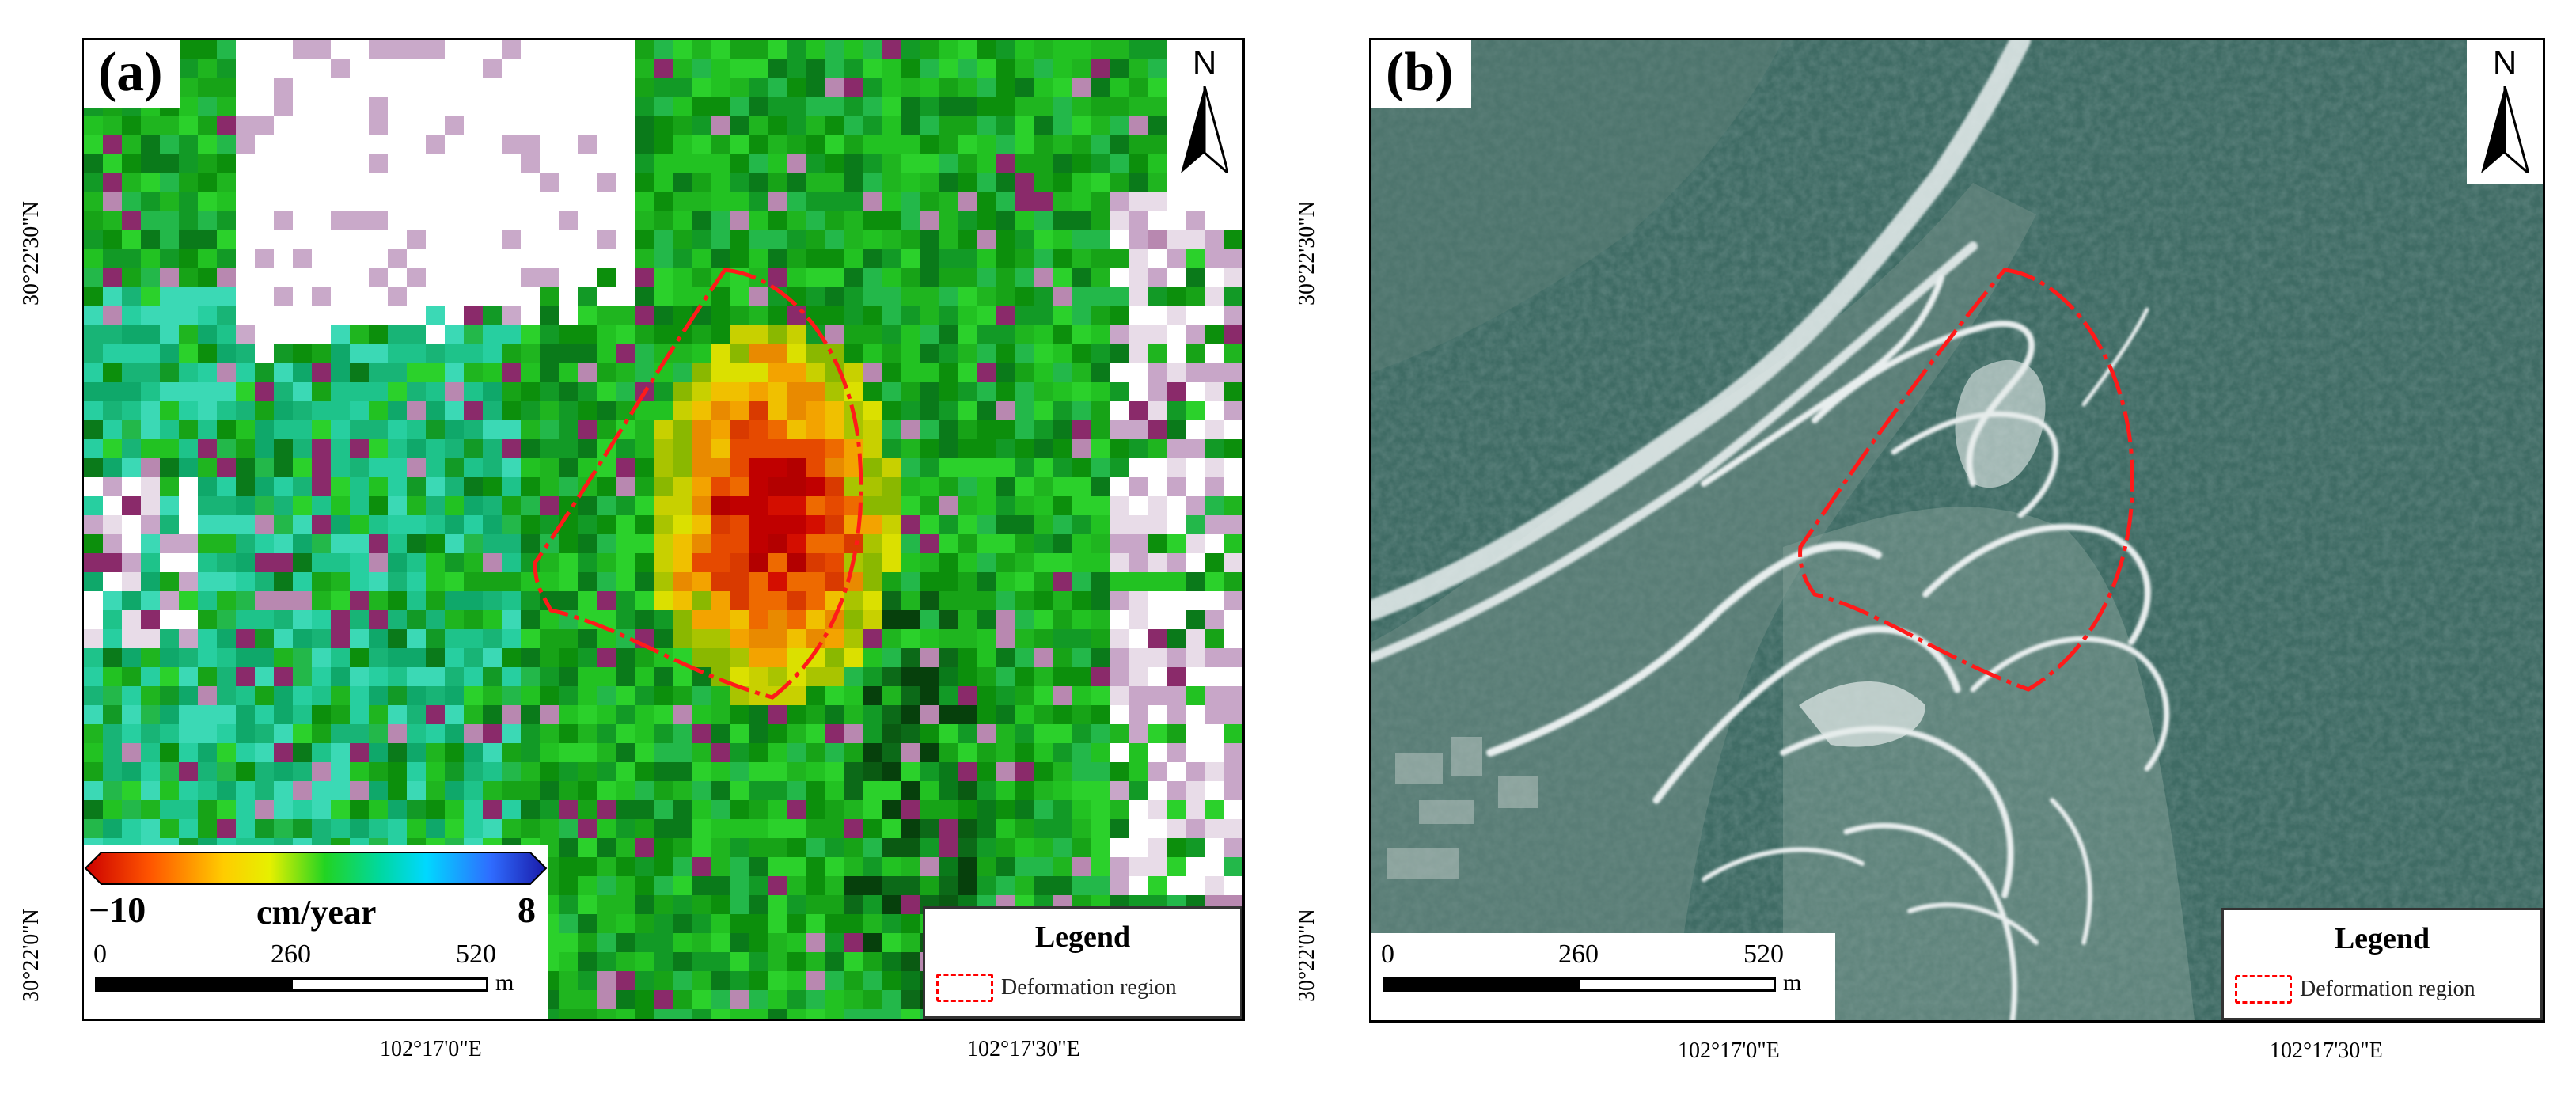  Describe the element at coordinates (117, 910) in the screenshot. I see `colorbar-min: −10` at that location.